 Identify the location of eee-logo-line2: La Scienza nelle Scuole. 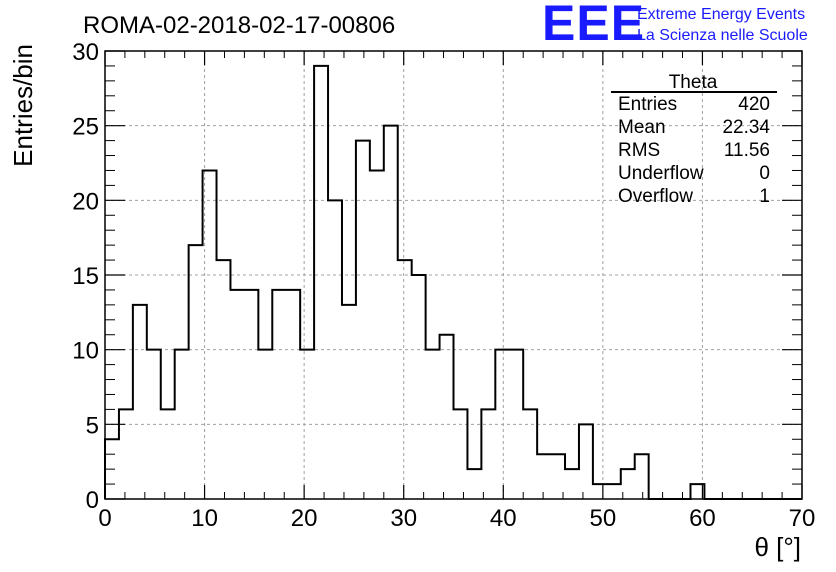
(722, 35).